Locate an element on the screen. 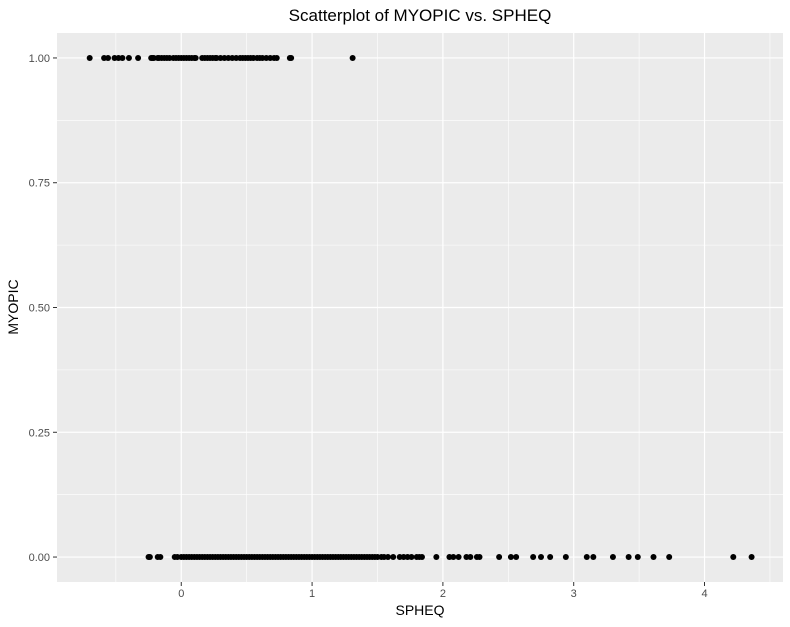  x-axis-ticks: 0 1 2 3 4 is located at coordinates (443, 591).